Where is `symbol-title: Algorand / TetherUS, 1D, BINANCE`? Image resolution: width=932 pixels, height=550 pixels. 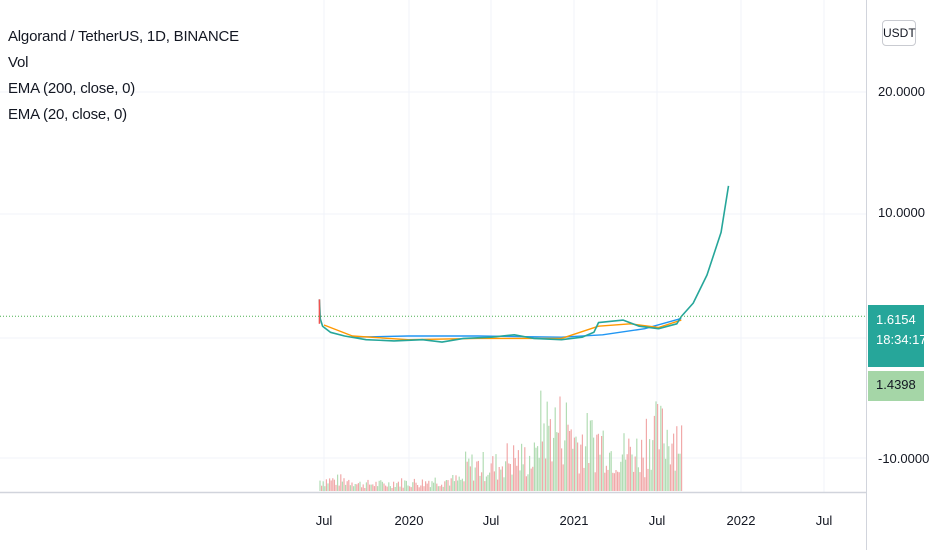
symbol-title: Algorand / TetherUS, 1D, BINANCE is located at coordinates (123, 36).